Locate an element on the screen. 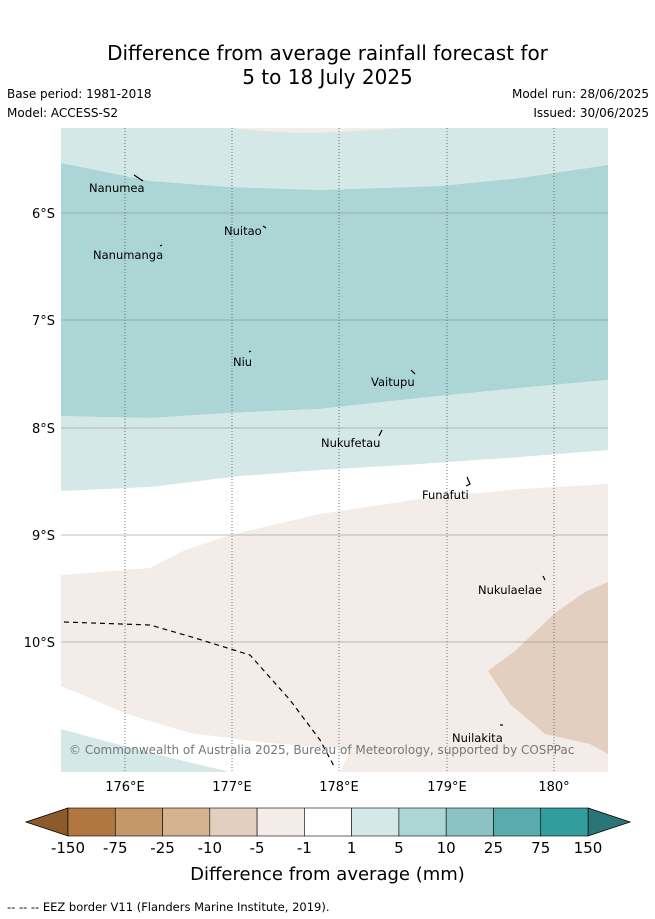 Image resolution: width=655 pixels, height=919 pixels. island-shape-vaitupu is located at coordinates (413, 372).